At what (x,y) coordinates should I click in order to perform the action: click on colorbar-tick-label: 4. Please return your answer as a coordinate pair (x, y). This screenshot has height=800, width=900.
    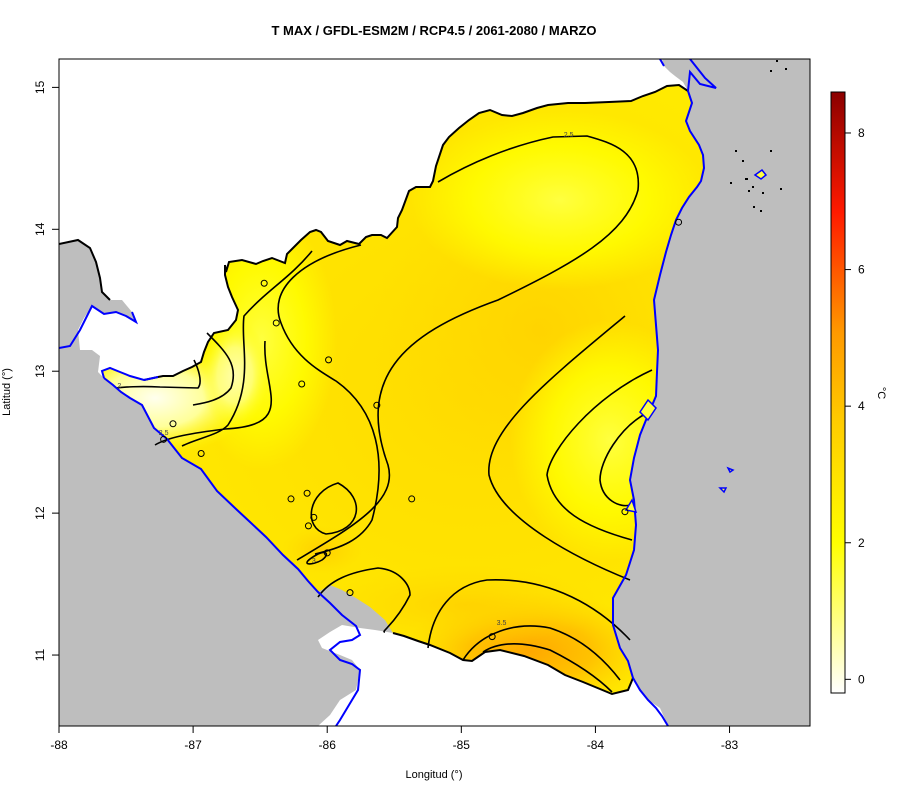
    Looking at the image, I should click on (861, 406).